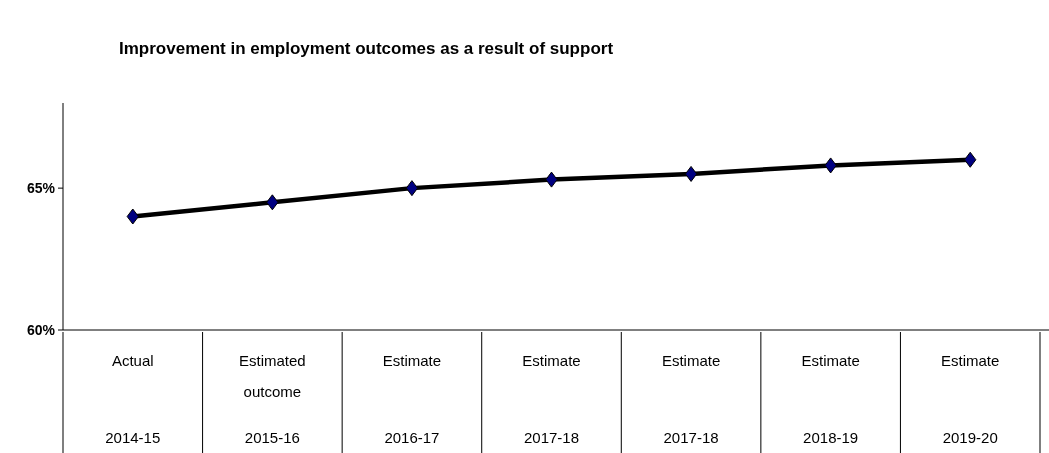 This screenshot has height=453, width=1049. Describe the element at coordinates (133, 399) in the screenshot. I see `category-label: Actual 2014-15` at that location.